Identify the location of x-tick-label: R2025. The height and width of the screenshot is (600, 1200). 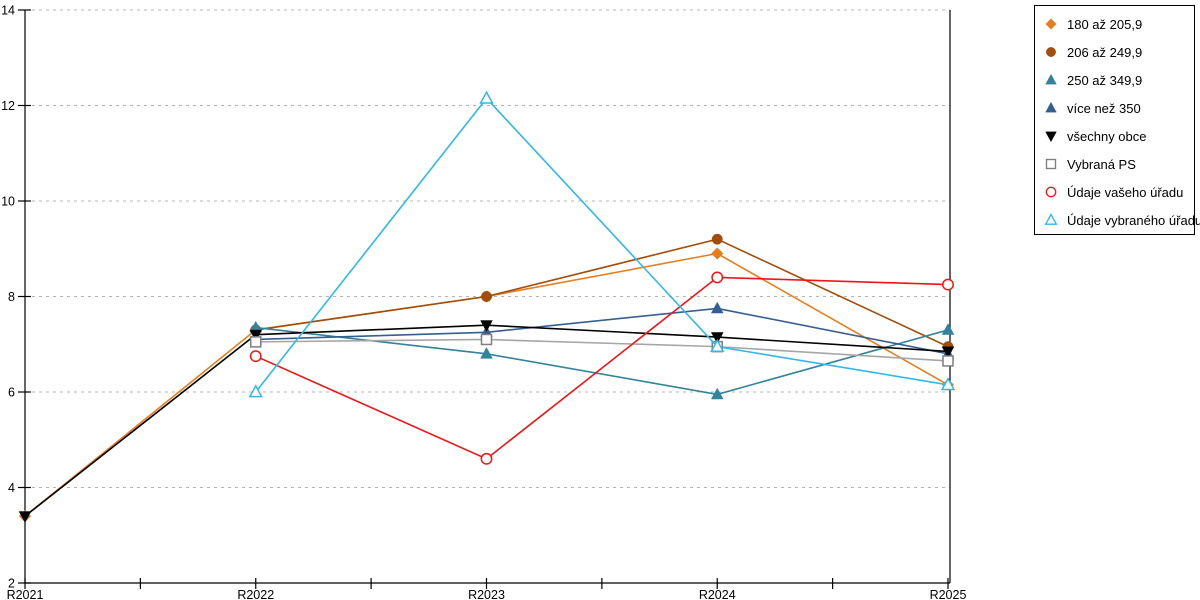
(948, 594).